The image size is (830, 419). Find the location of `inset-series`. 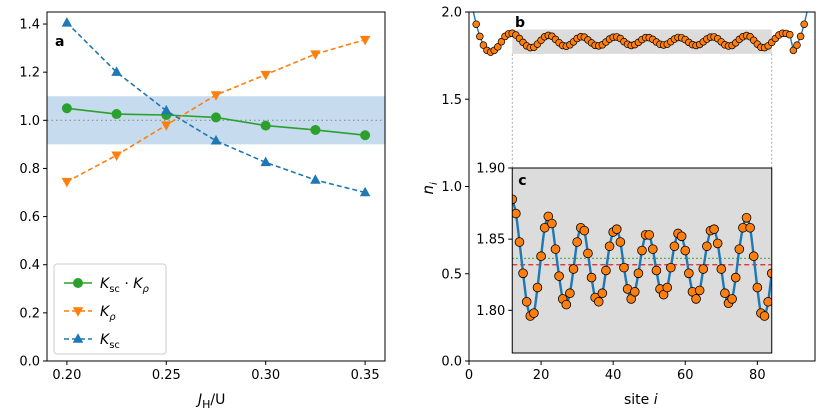

inset-series is located at coordinates (642, 257).